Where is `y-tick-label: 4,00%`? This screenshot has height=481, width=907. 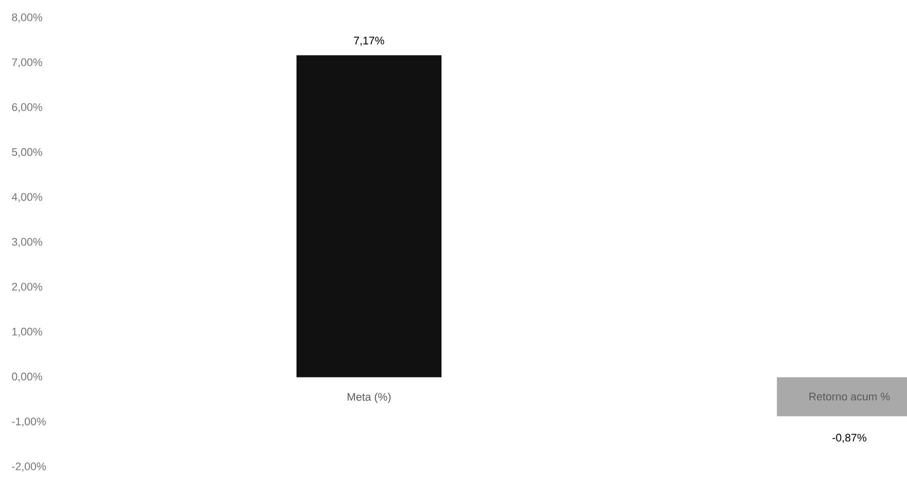 y-tick-label: 4,00% is located at coordinates (27, 197).